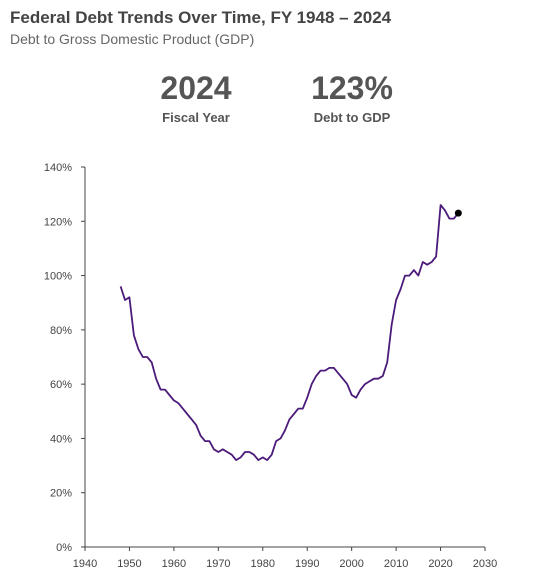  I want to click on stat-fiscal-year-value: 2024, so click(196, 88).